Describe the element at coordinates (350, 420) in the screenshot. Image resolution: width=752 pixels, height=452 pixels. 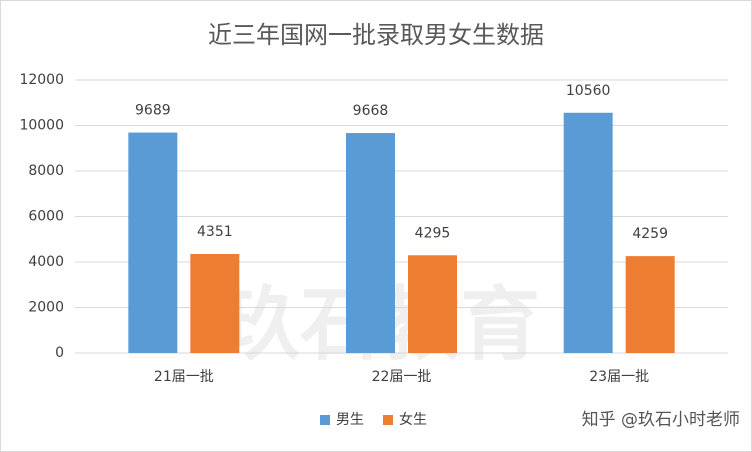
I see `legend-label: 男生` at that location.